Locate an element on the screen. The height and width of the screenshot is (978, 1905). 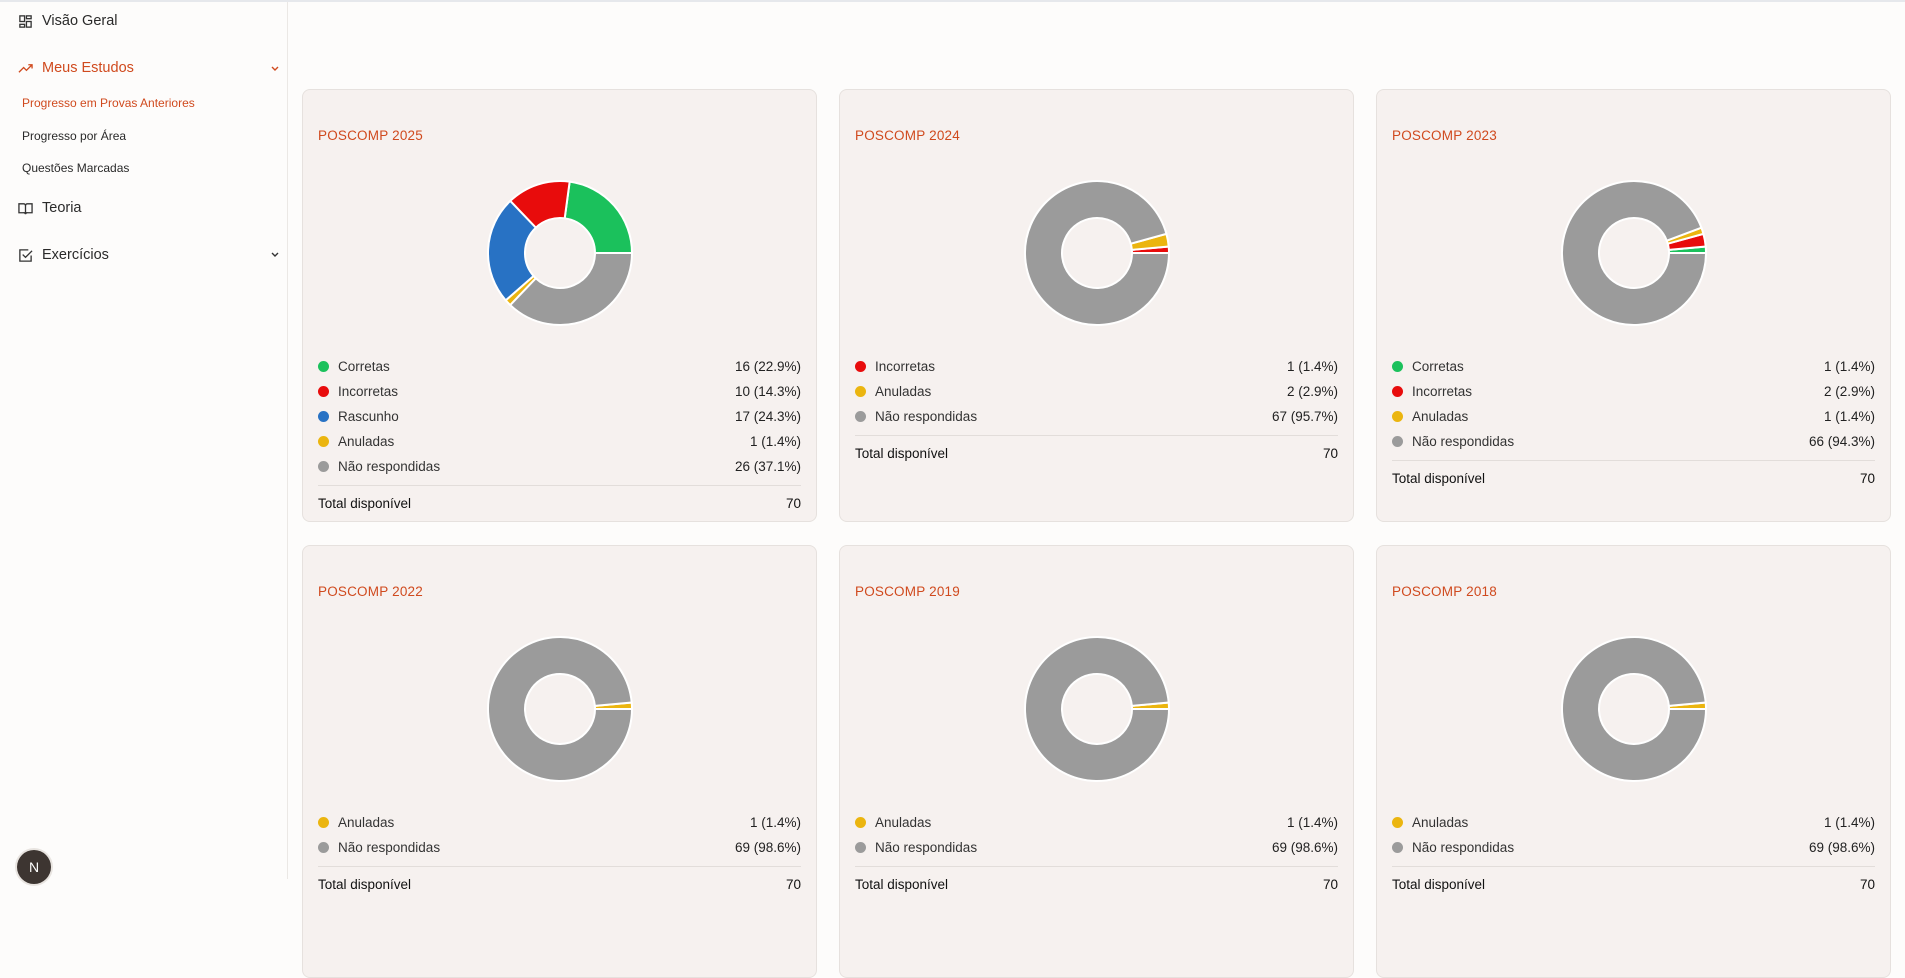
legend-value: 26 (37.1%) is located at coordinates (767, 466).